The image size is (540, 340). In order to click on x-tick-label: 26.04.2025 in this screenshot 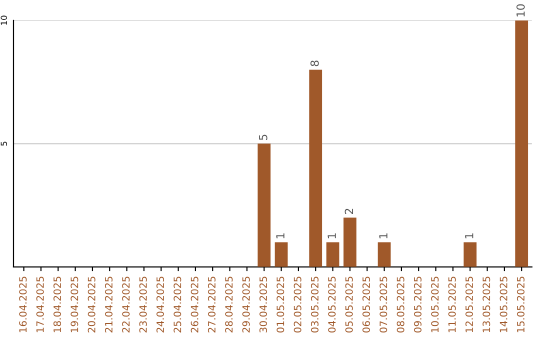, I will do `click(194, 304)`.